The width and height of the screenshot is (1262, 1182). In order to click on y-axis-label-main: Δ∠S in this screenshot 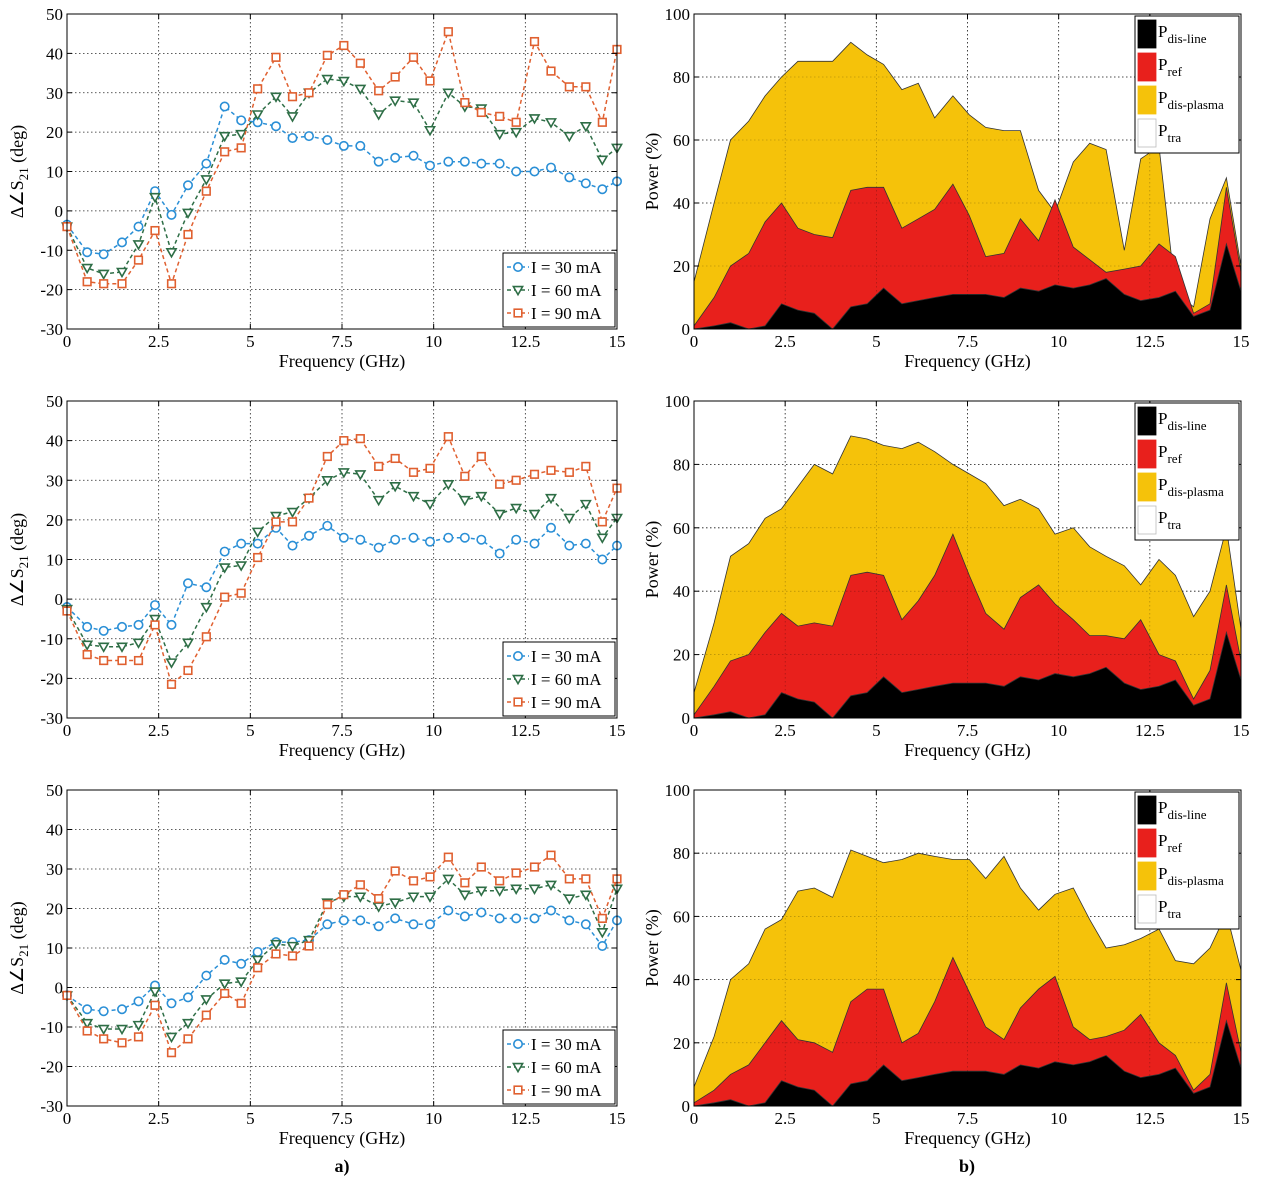, I will do `click(17, 199)`.